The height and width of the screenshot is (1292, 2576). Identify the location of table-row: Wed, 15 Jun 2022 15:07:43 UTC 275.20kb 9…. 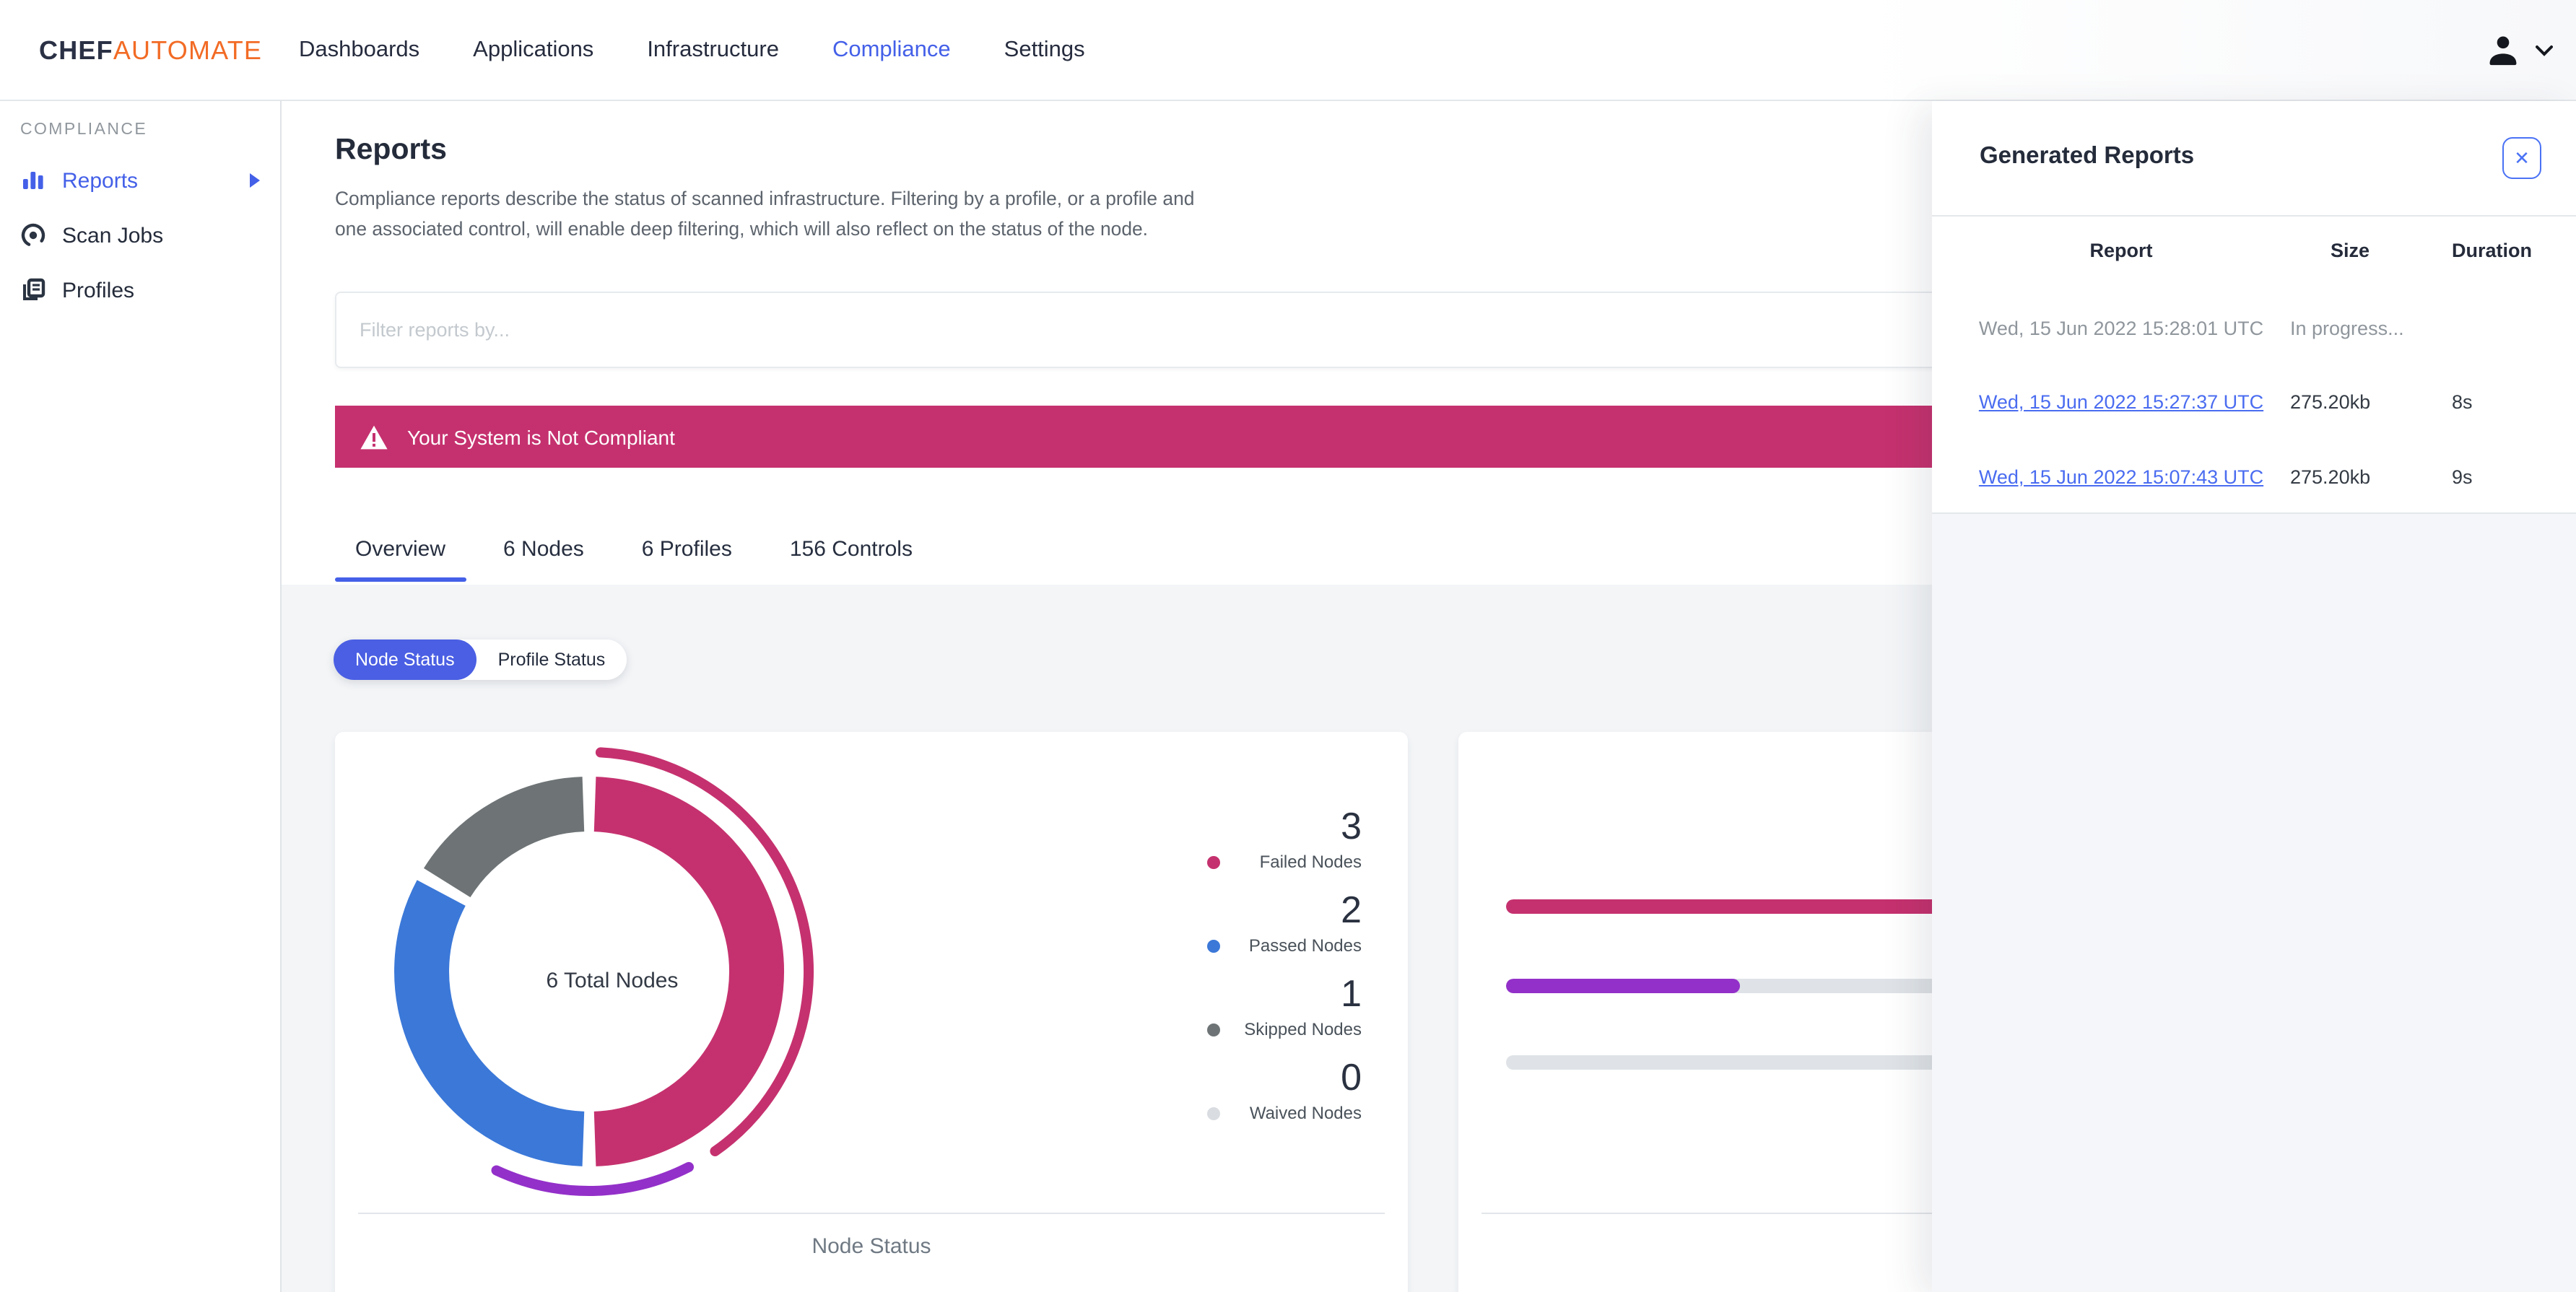
(2254, 477).